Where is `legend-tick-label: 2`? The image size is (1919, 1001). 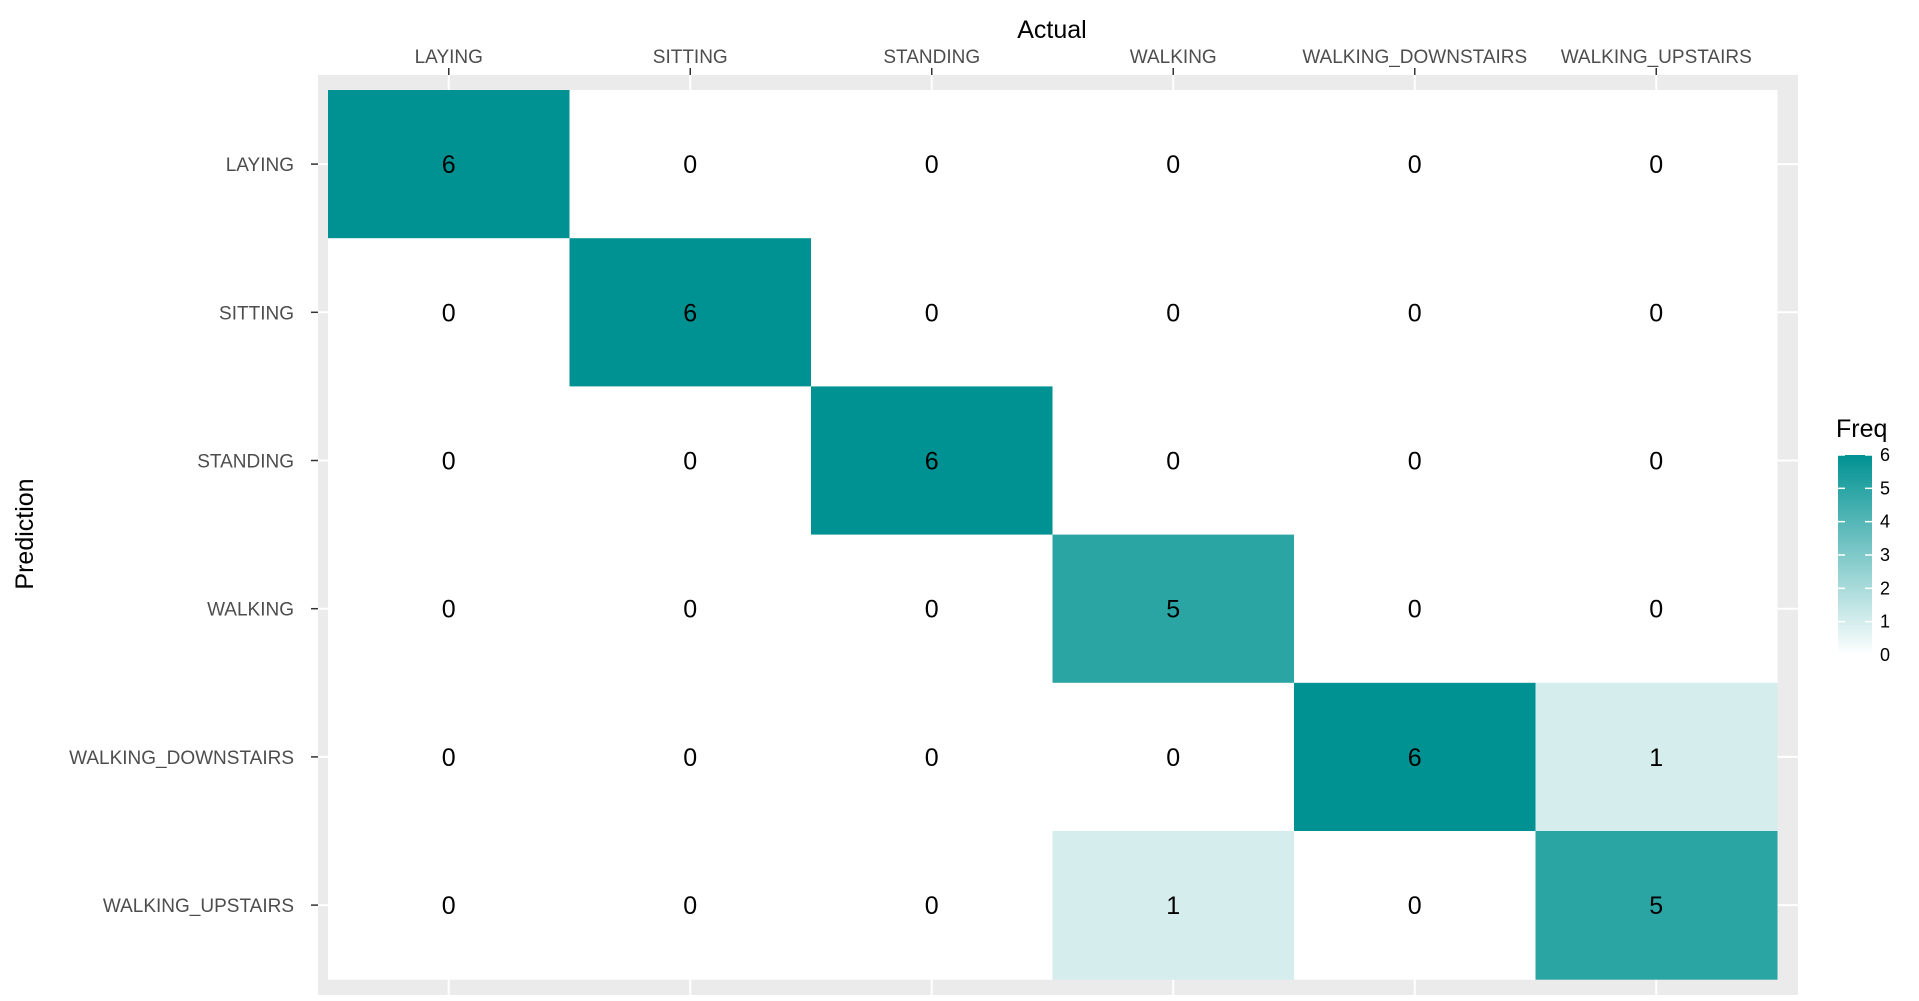 legend-tick-label: 2 is located at coordinates (1885, 588).